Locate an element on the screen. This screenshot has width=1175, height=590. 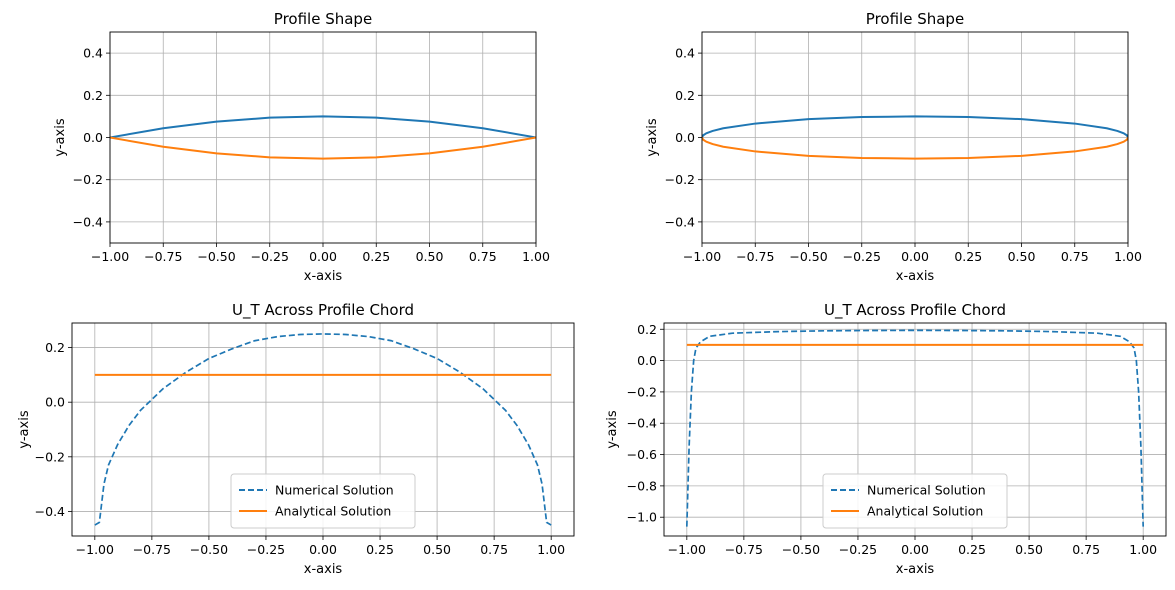
y-tick-label: −0.6 is located at coordinates (642, 454).